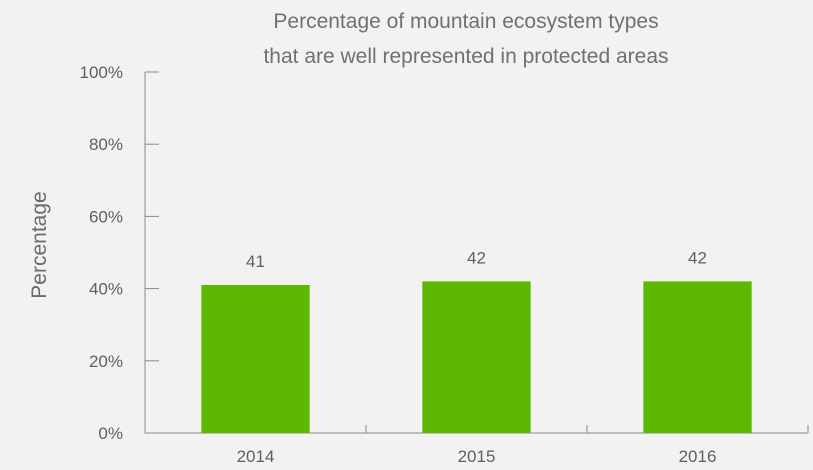 This screenshot has height=470, width=813. Describe the element at coordinates (106, 361) in the screenshot. I see `y-tick-label: 20%` at that location.